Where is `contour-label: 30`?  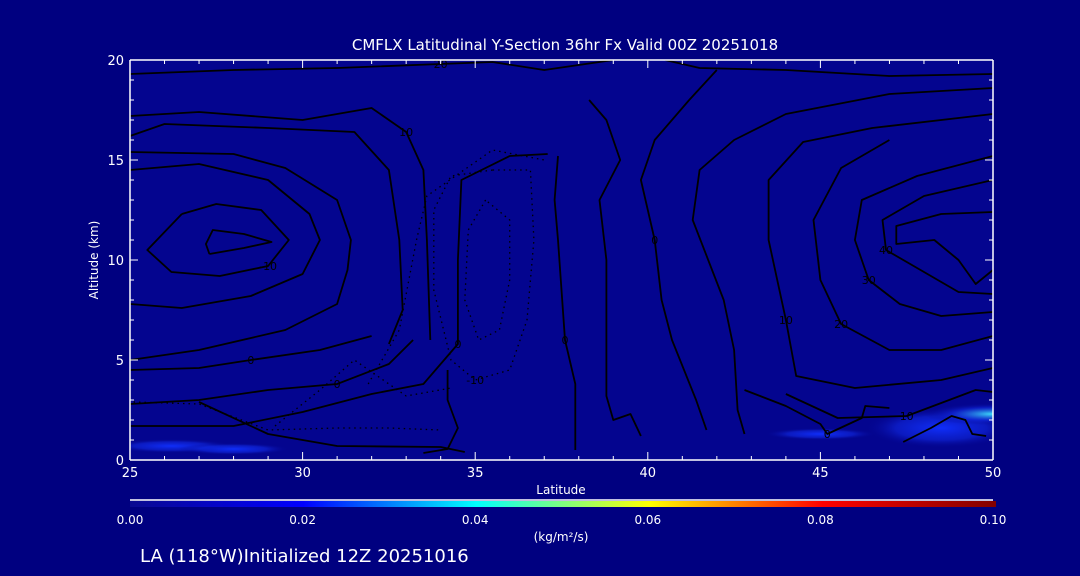
contour-label: 30 is located at coordinates (869, 280).